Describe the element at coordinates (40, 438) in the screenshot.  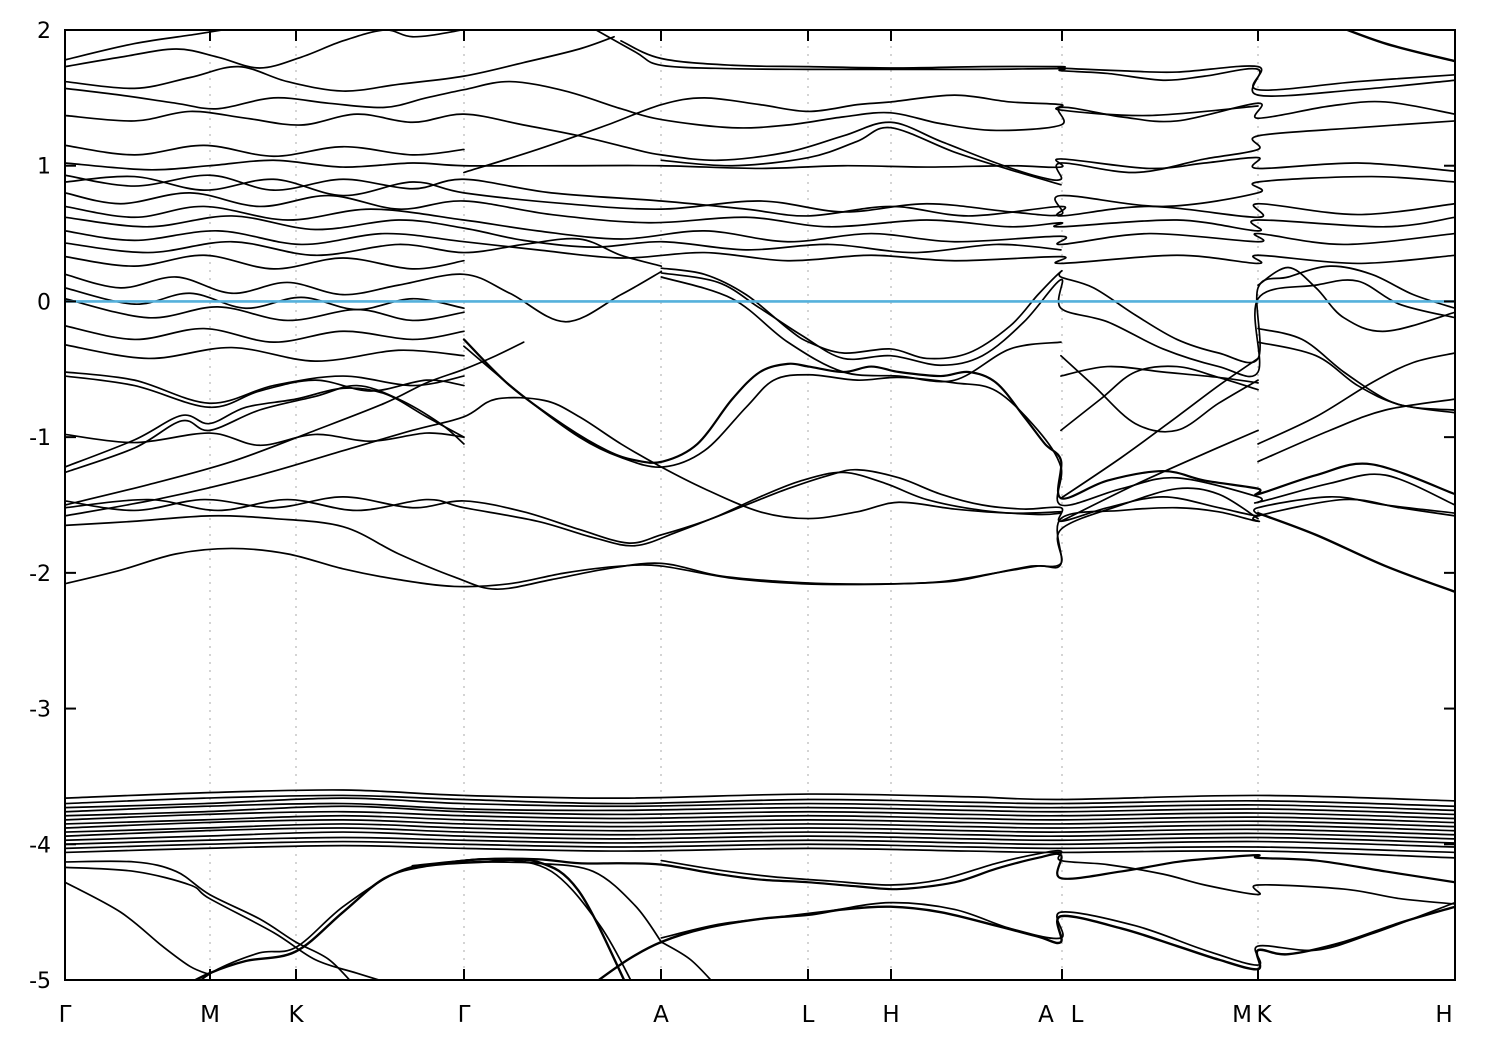
I see `y-axis-label: -1` at that location.